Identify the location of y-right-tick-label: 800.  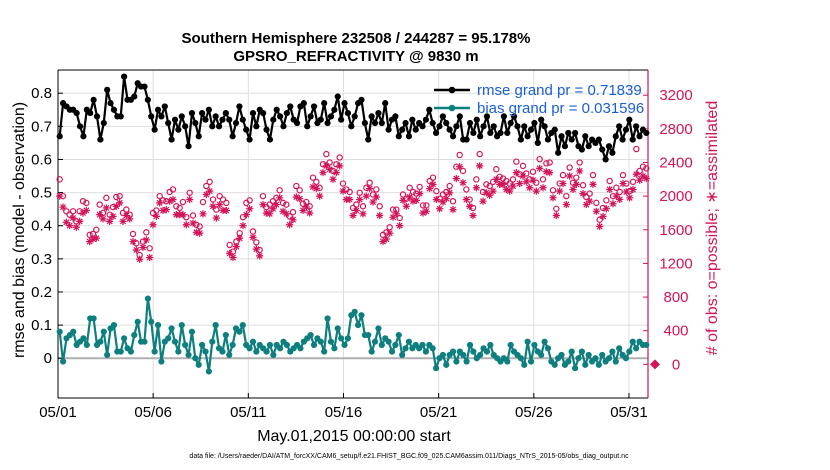
(675, 297).